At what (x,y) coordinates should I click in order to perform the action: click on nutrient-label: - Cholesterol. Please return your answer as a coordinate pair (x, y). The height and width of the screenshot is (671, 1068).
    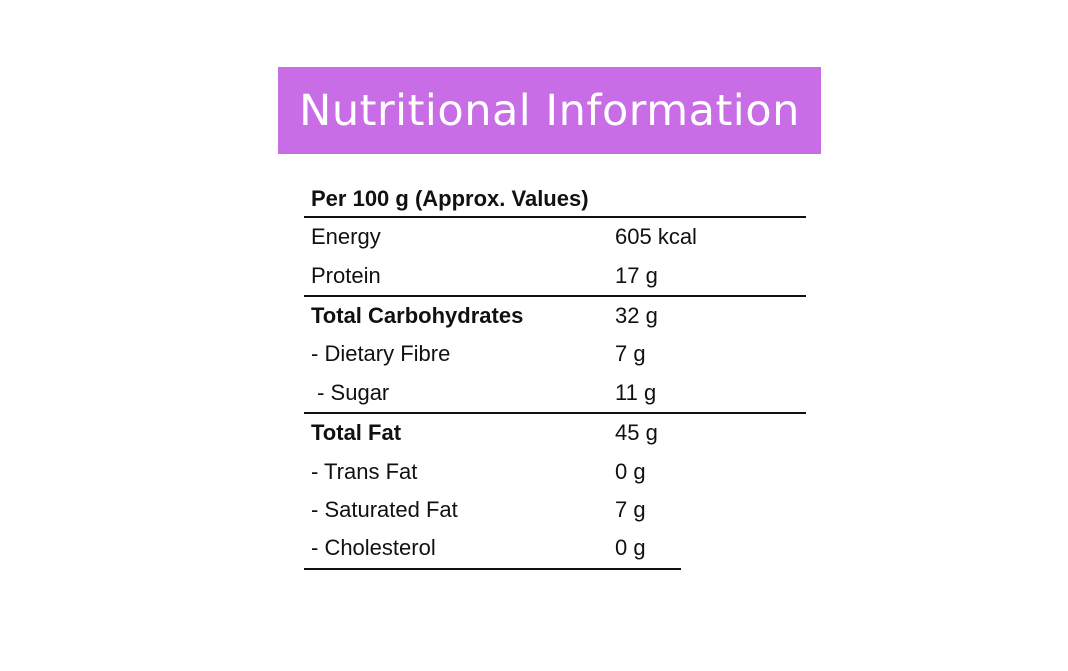
    Looking at the image, I should click on (373, 548).